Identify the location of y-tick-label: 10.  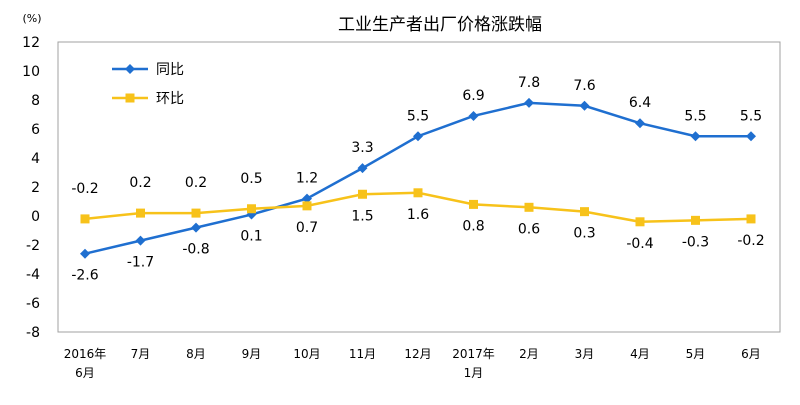
(31, 72).